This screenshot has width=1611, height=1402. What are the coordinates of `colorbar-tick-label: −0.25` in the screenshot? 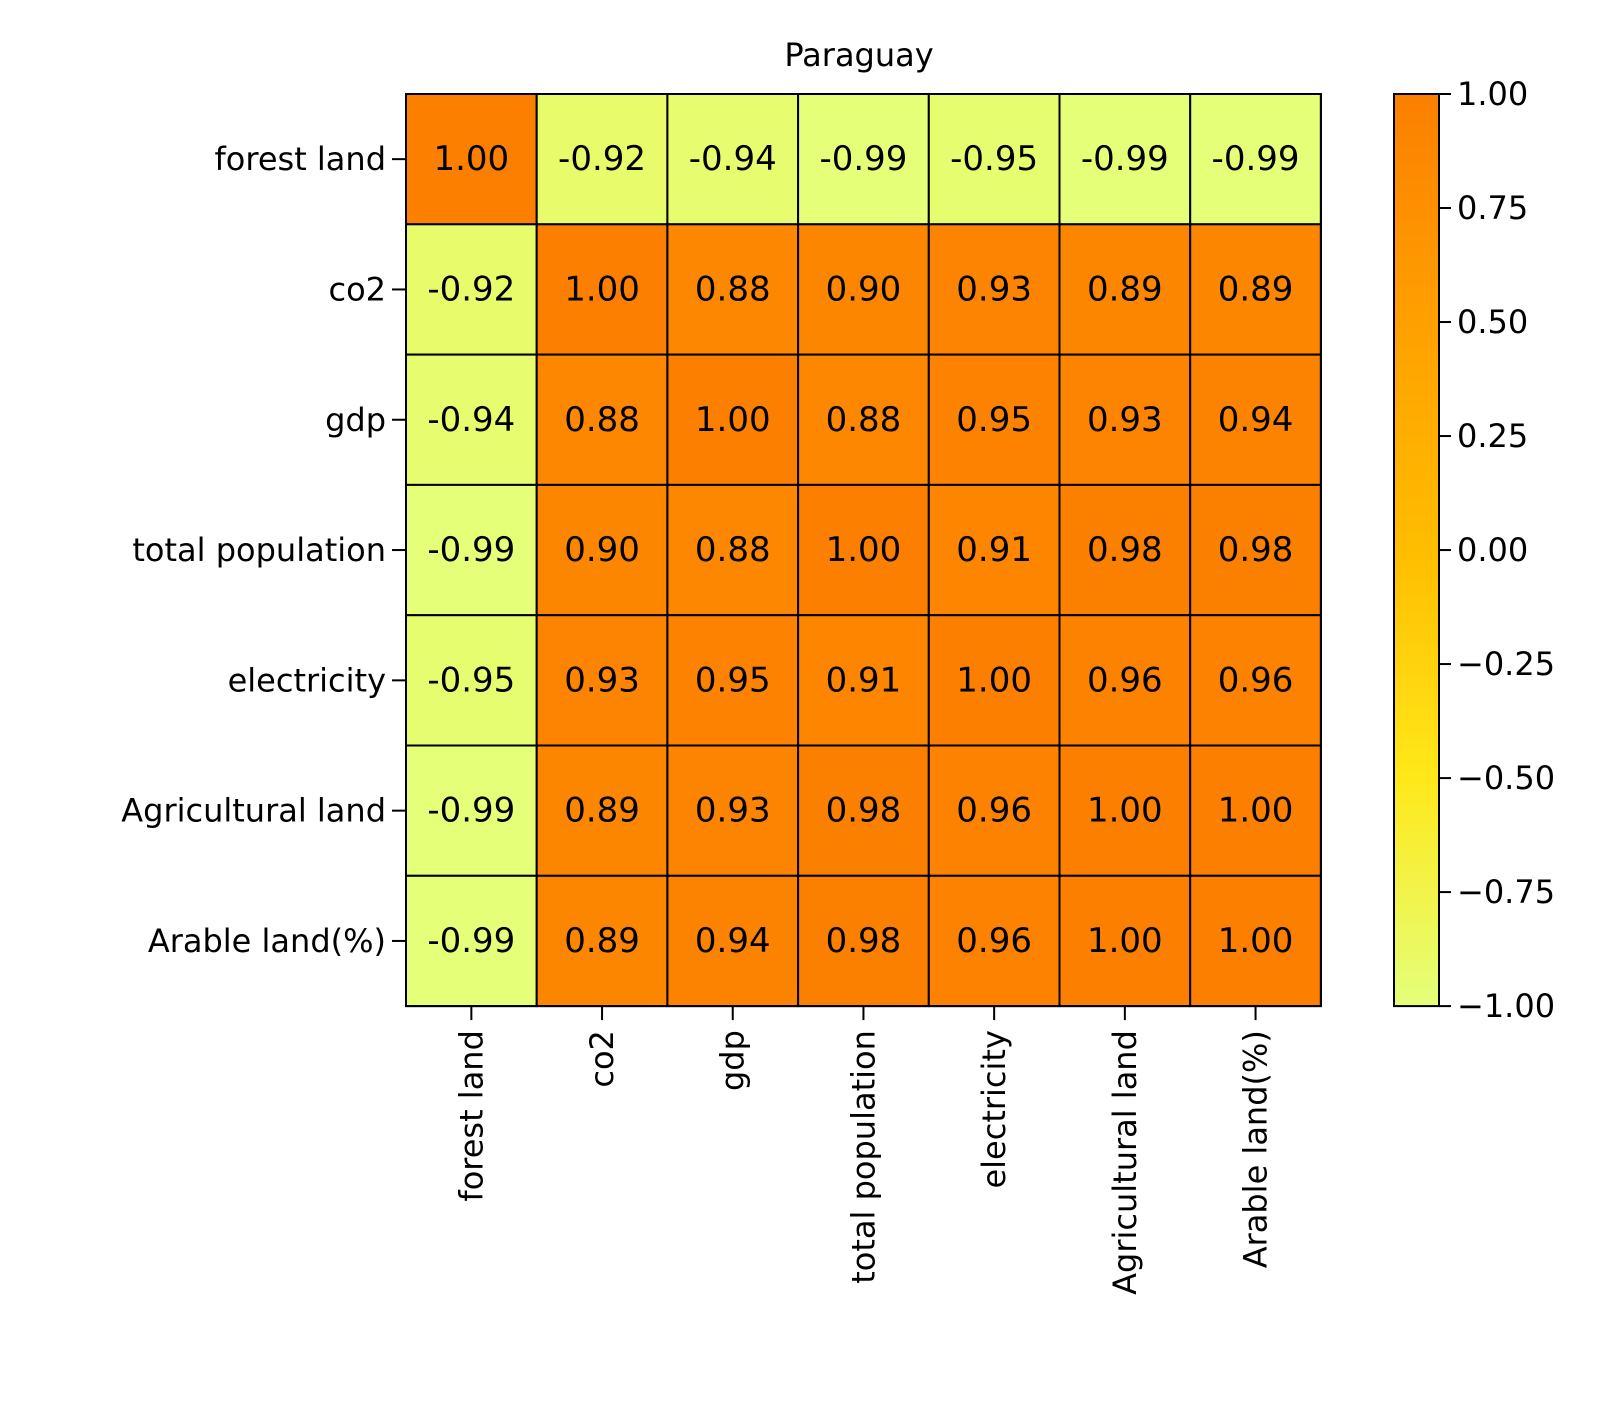 It's located at (1506, 664).